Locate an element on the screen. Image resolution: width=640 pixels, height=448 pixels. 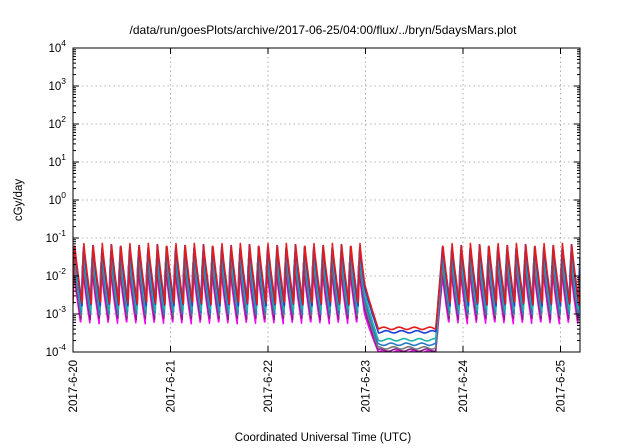
y-tick-labels: 10⁻⁴ 10⁻³ 10⁻² 10⁻¹ 10⁰ 10¹ 10² 10³ 10⁴ is located at coordinates (56, 198).